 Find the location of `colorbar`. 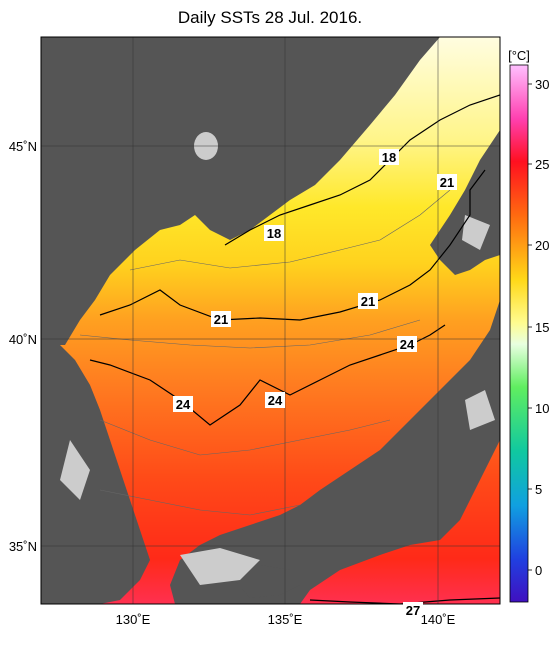

colorbar is located at coordinates (519, 333).